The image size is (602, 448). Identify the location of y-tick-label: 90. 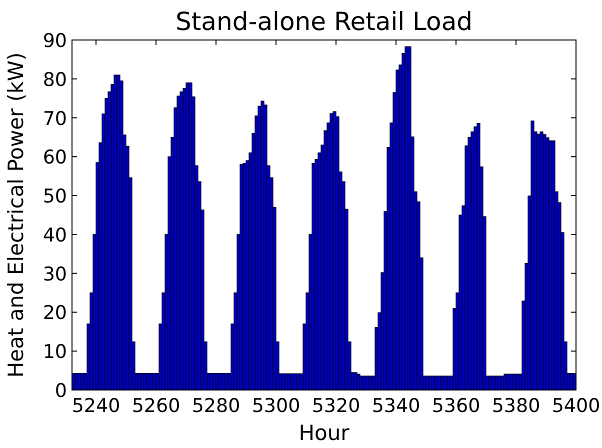
(54, 41).